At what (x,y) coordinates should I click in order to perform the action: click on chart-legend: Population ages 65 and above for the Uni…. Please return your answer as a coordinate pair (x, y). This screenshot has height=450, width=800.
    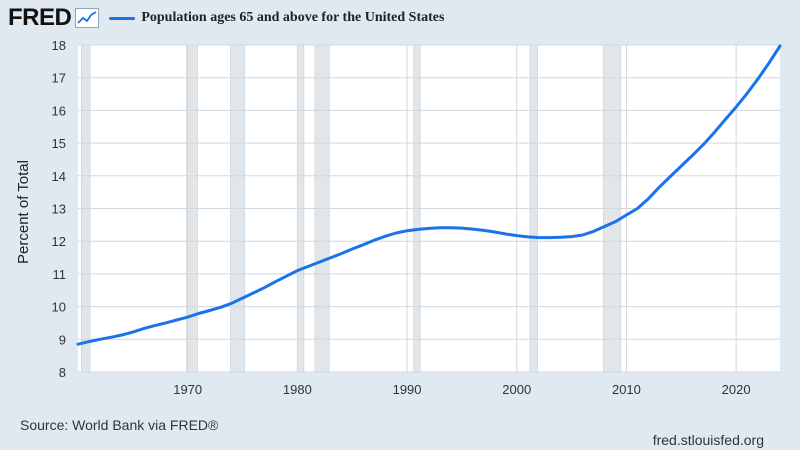
    Looking at the image, I should click on (276, 18).